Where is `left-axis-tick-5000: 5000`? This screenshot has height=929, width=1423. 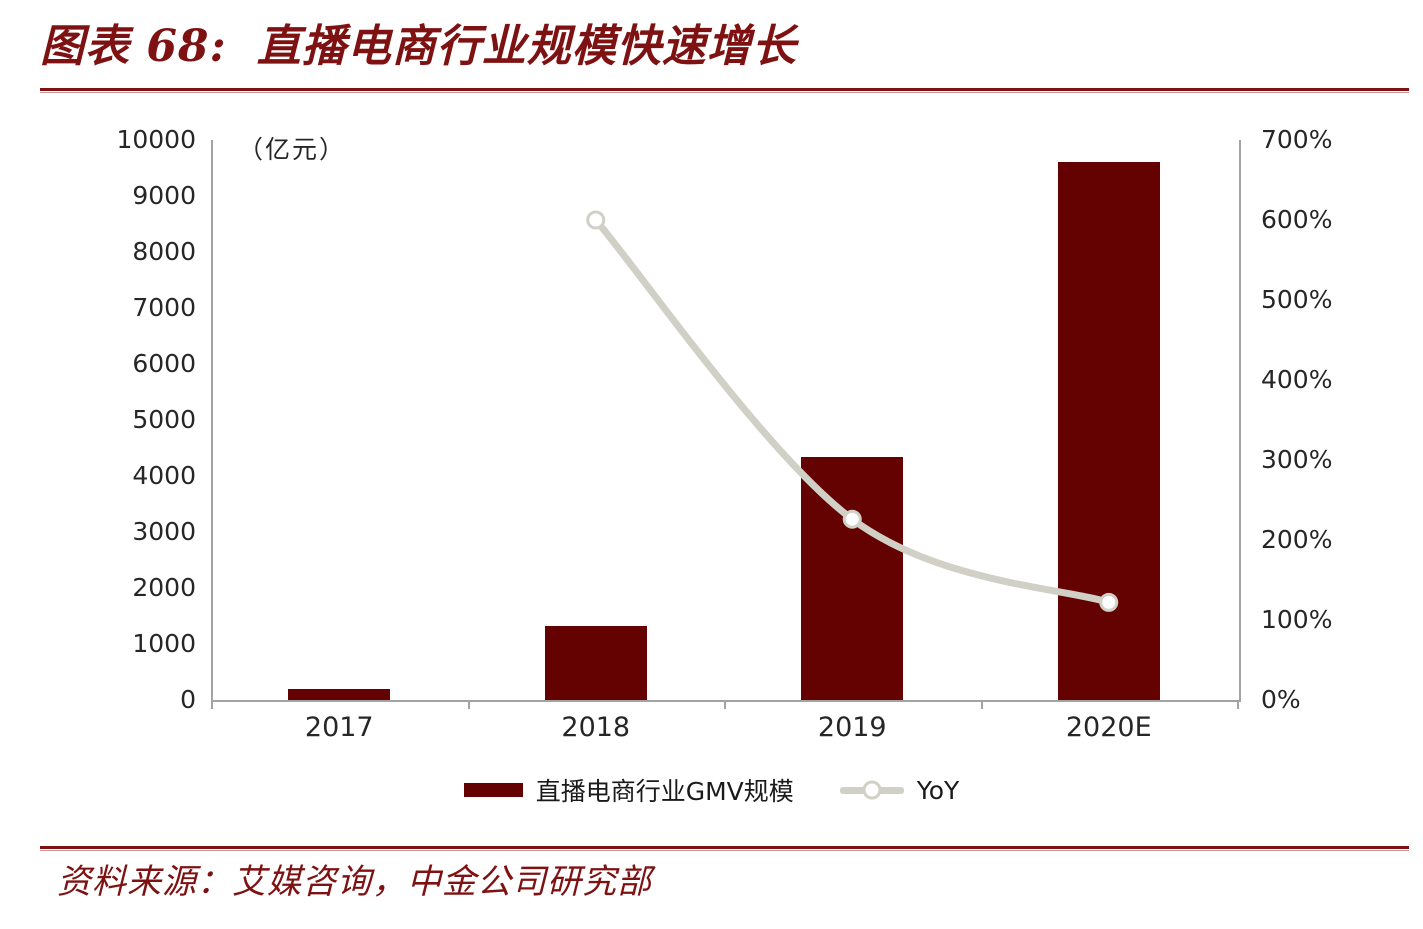 left-axis-tick-5000: 5000 is located at coordinates (164, 419).